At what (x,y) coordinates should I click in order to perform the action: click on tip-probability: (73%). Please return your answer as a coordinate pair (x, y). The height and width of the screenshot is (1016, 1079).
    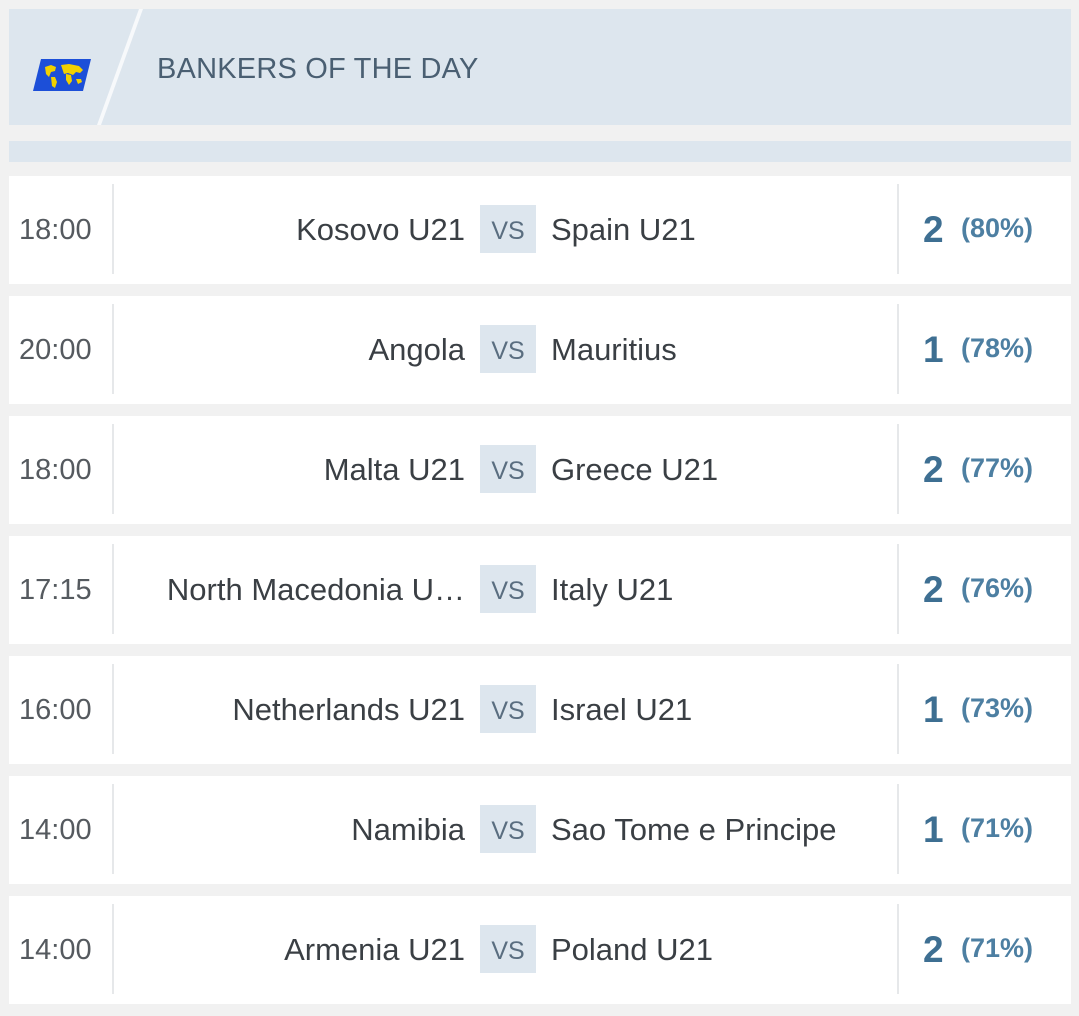
    Looking at the image, I should click on (997, 708).